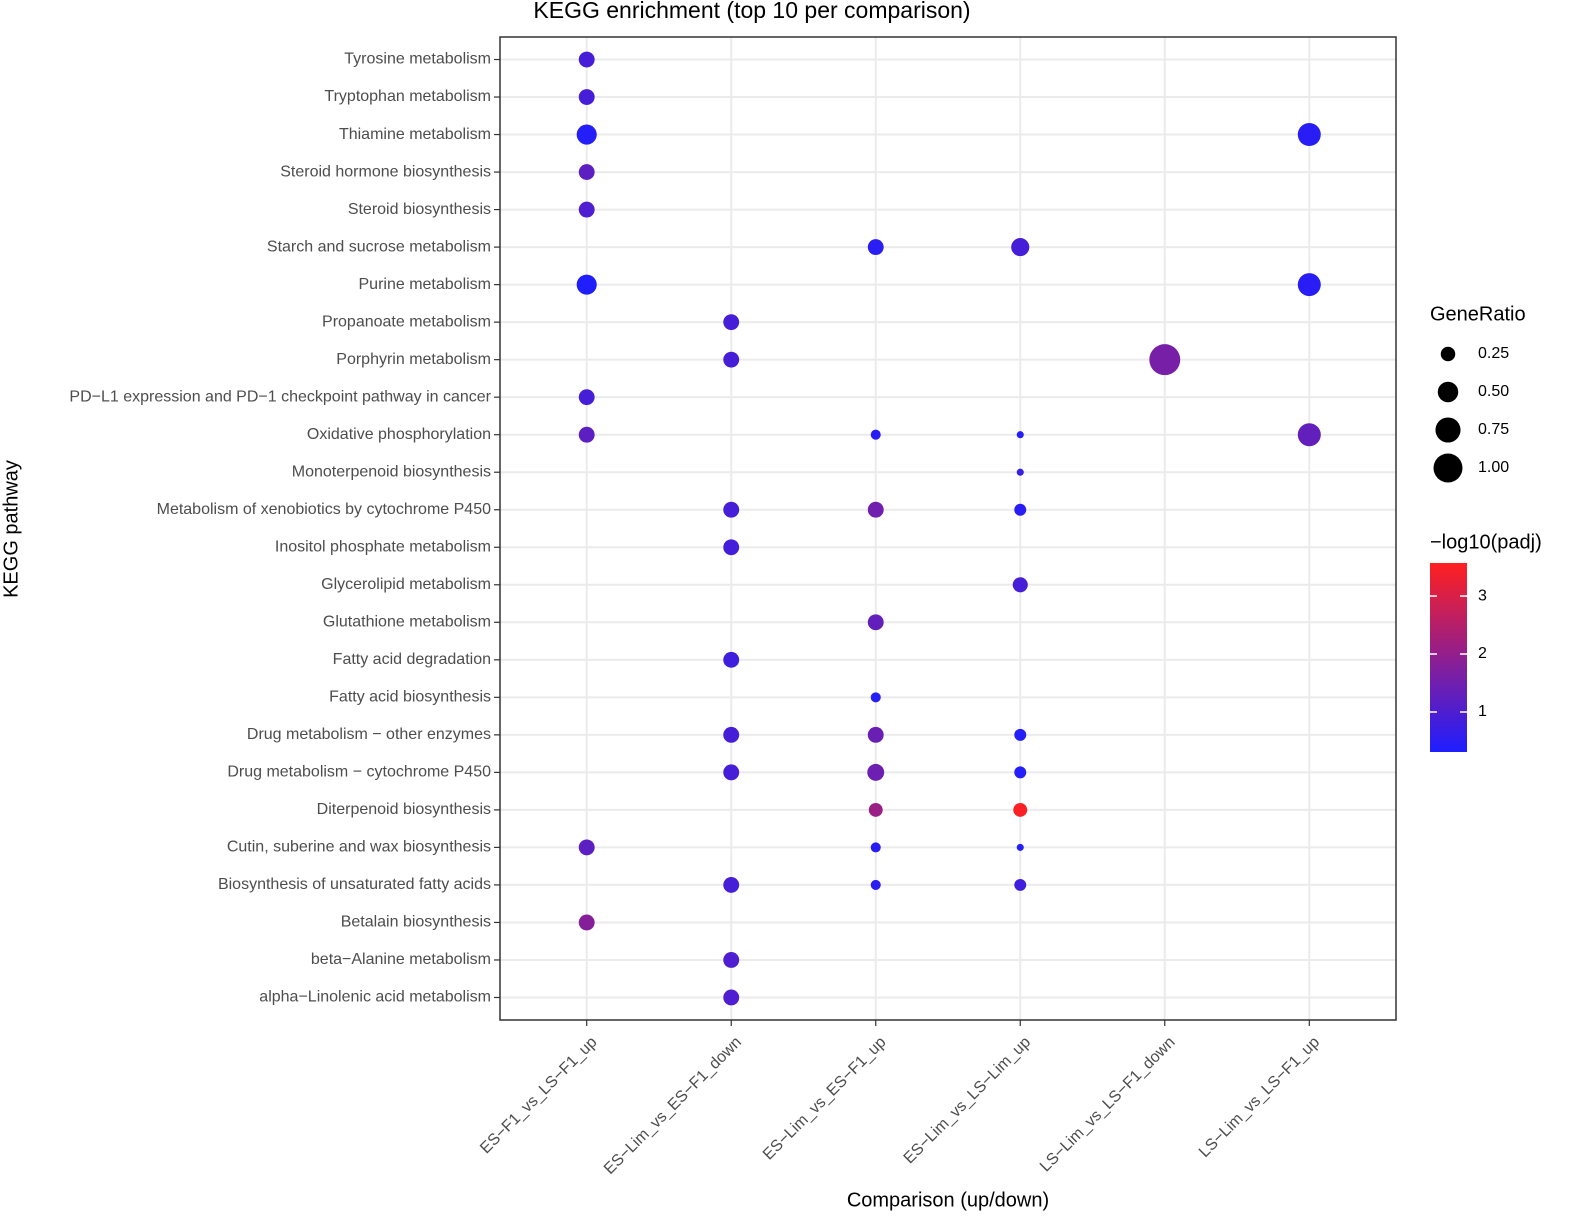 The image size is (1577, 1223). I want to click on x-tick-label: LS−Lim_vs_LS−F1_up, so click(1259, 1097).